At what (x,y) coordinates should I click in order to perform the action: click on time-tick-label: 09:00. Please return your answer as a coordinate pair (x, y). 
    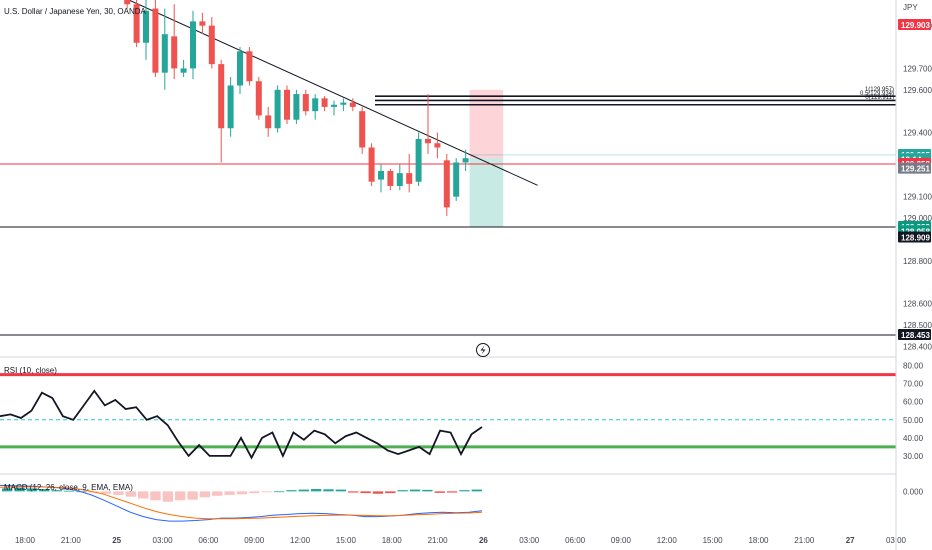
    Looking at the image, I should click on (254, 540).